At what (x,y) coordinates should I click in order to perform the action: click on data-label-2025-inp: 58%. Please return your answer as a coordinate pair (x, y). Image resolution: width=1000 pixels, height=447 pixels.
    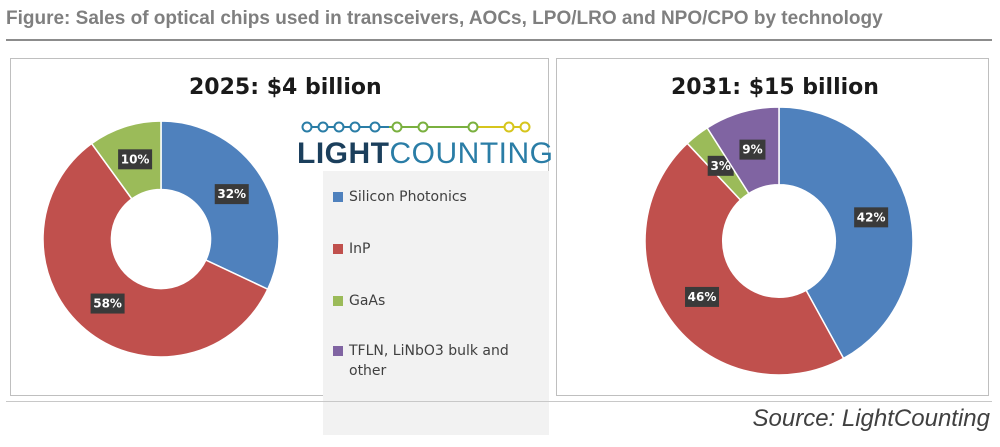
    Looking at the image, I should click on (107, 303).